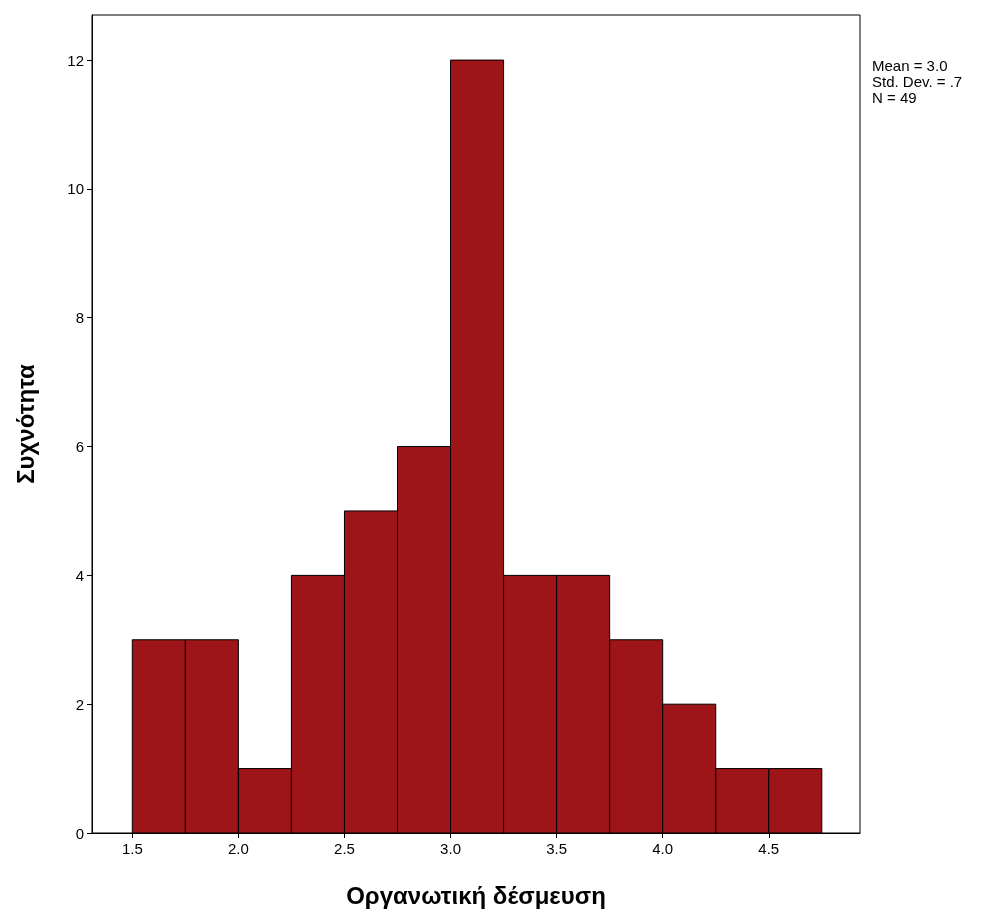  Describe the element at coordinates (79, 833) in the screenshot. I see `y-tick-label: 0` at that location.